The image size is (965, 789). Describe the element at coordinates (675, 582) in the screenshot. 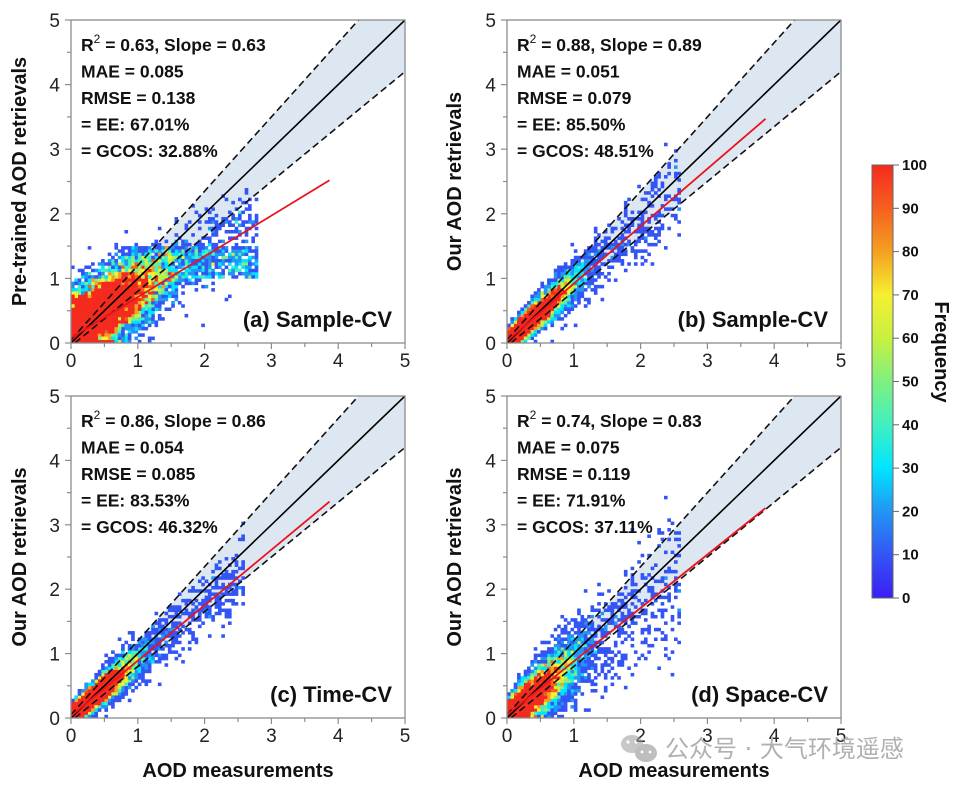

I see `ee-lower-line` at that location.